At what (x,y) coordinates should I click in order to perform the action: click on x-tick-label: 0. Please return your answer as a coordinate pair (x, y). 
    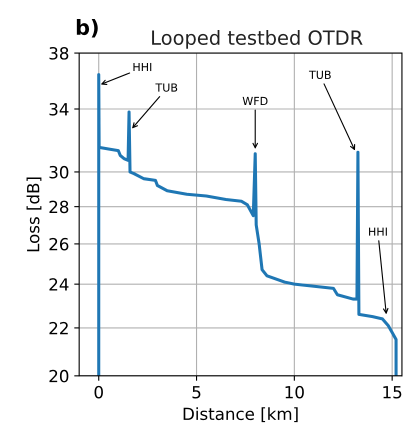
    Looking at the image, I should click on (98, 392).